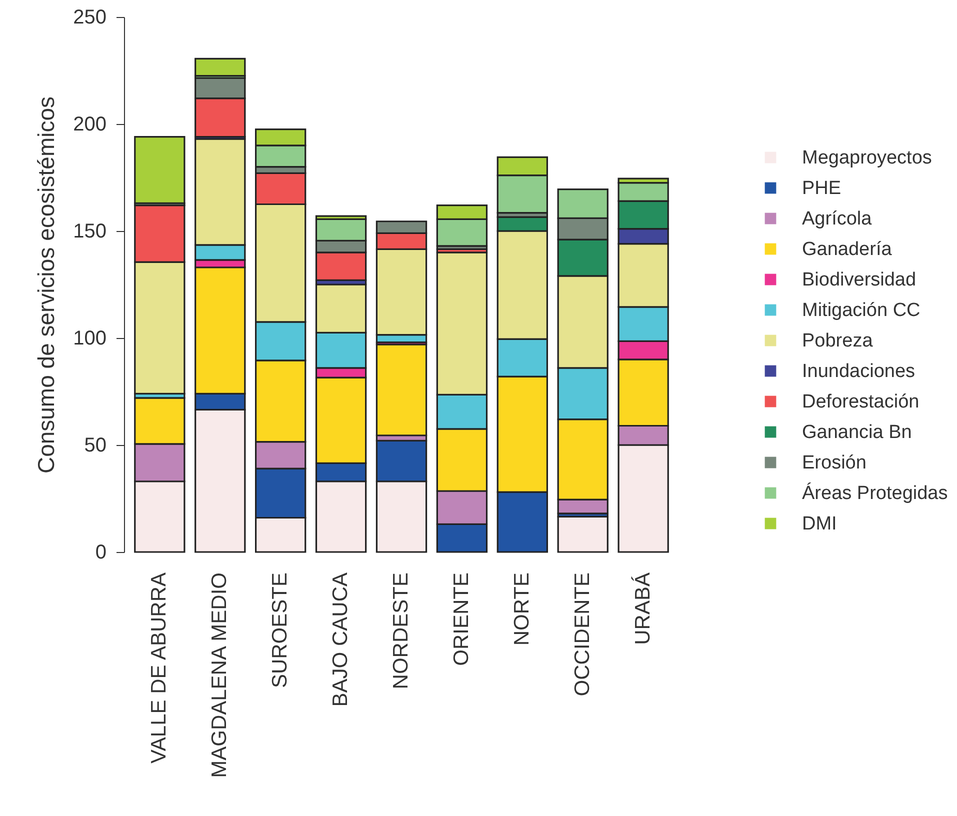 The image size is (957, 816). Describe the element at coordinates (89, 339) in the screenshot. I see `y-tick-label: 100` at that location.